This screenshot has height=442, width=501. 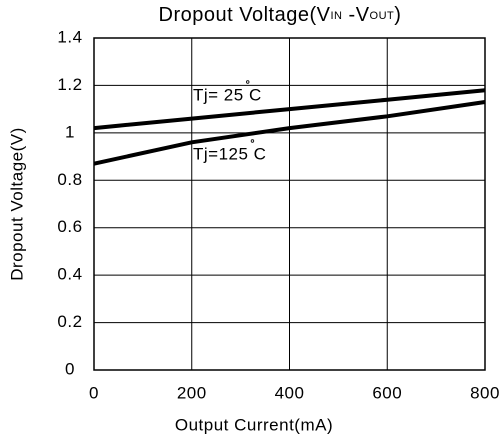 What do you see at coordinates (70, 368) in the screenshot?
I see `y-tick-label: 0` at bounding box center [70, 368].